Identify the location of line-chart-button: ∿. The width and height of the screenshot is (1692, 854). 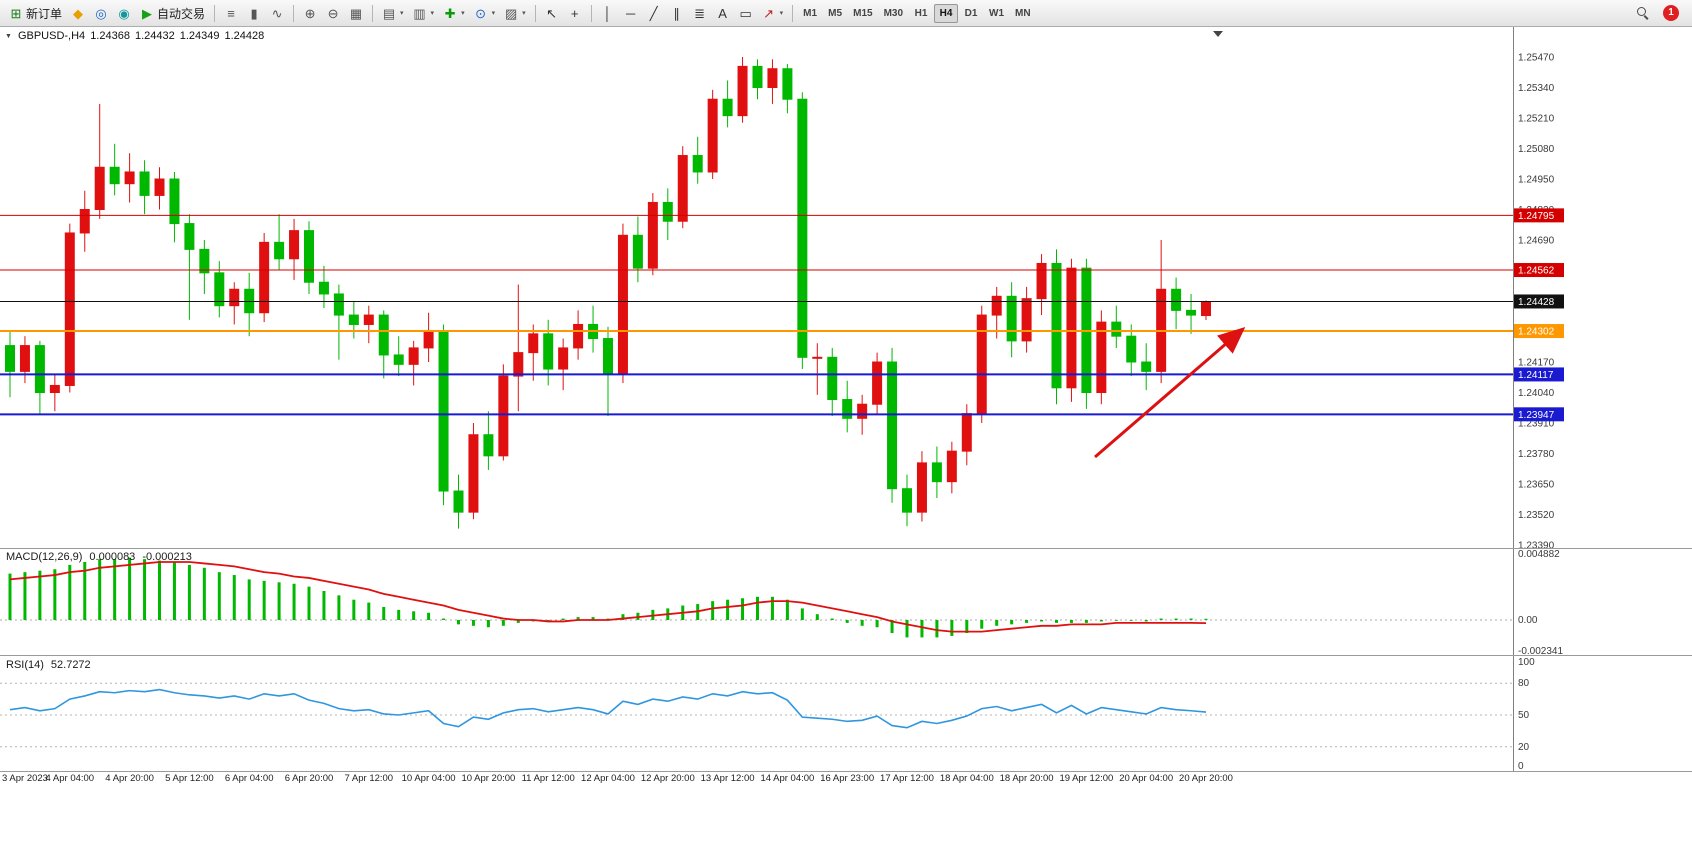
(277, 13).